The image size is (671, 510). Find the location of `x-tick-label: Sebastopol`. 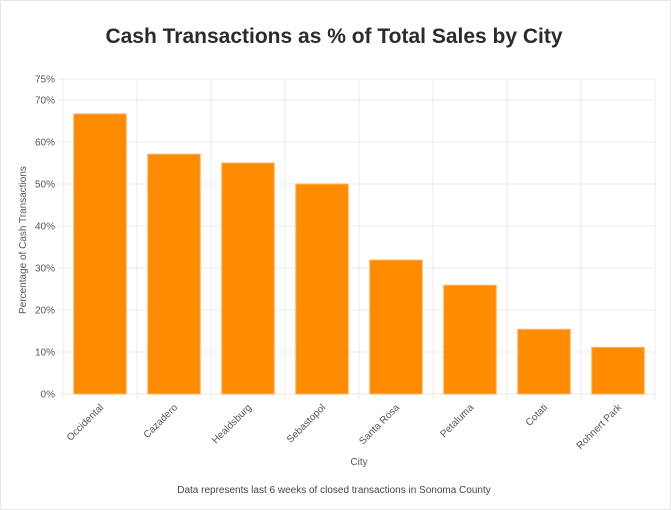

x-tick-label: Sebastopol is located at coordinates (306, 423).